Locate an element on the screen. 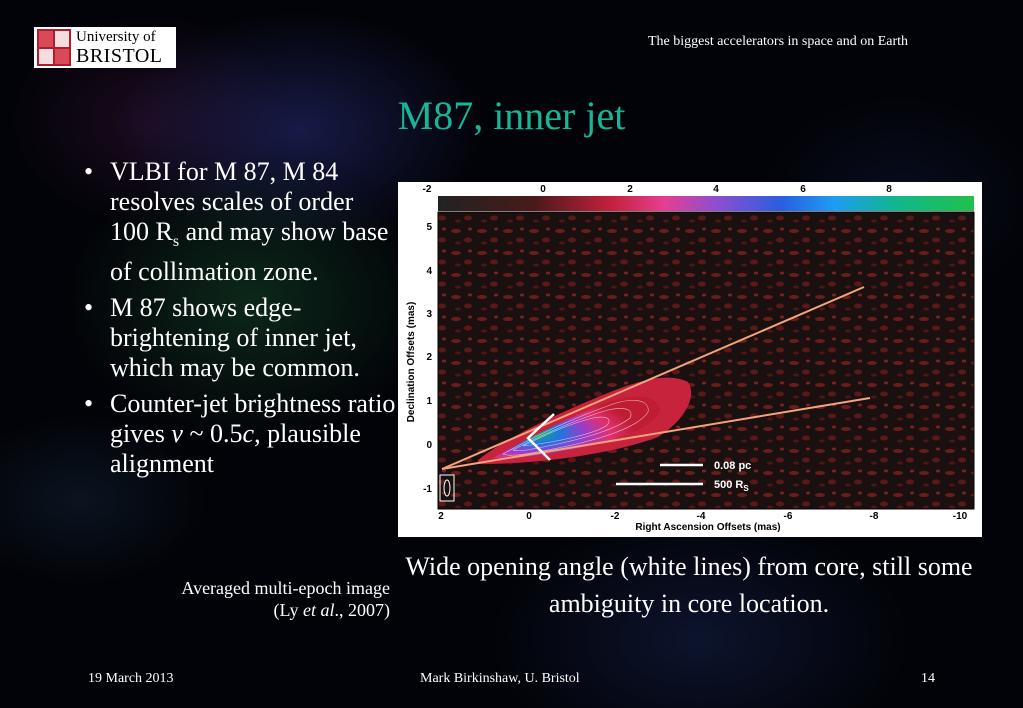 This screenshot has width=1023, height=708. logo-text-line2: BRISTOL is located at coordinates (119, 55).